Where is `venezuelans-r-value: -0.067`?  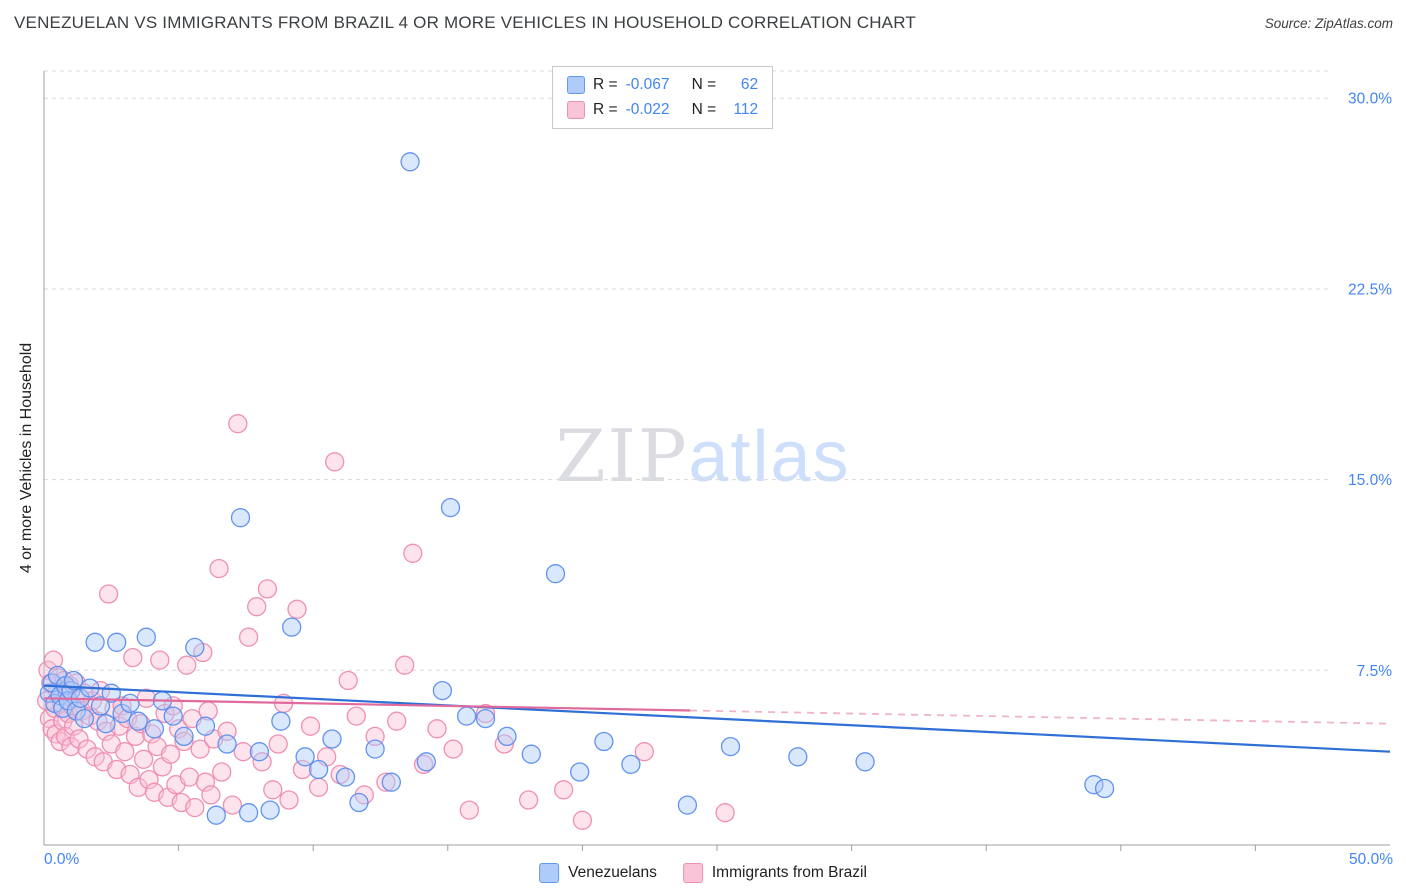 venezuelans-r-value: -0.067 is located at coordinates (647, 84).